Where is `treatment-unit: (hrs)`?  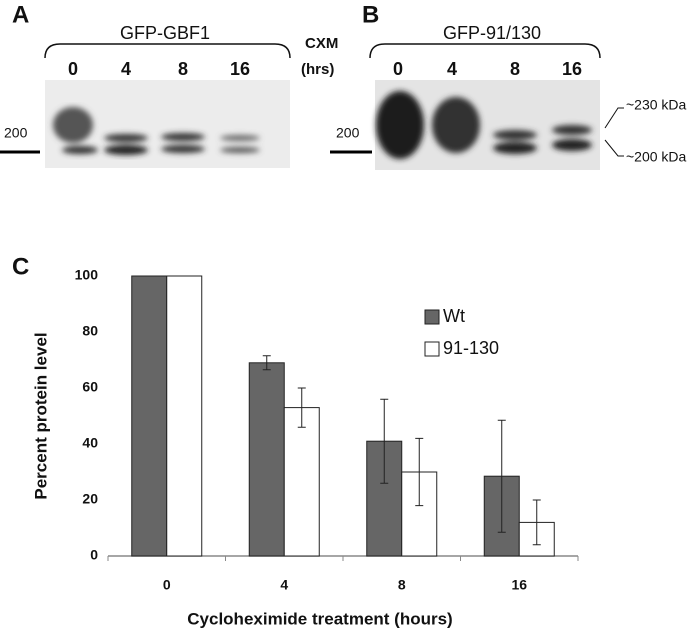
treatment-unit: (hrs) is located at coordinates (317, 69).